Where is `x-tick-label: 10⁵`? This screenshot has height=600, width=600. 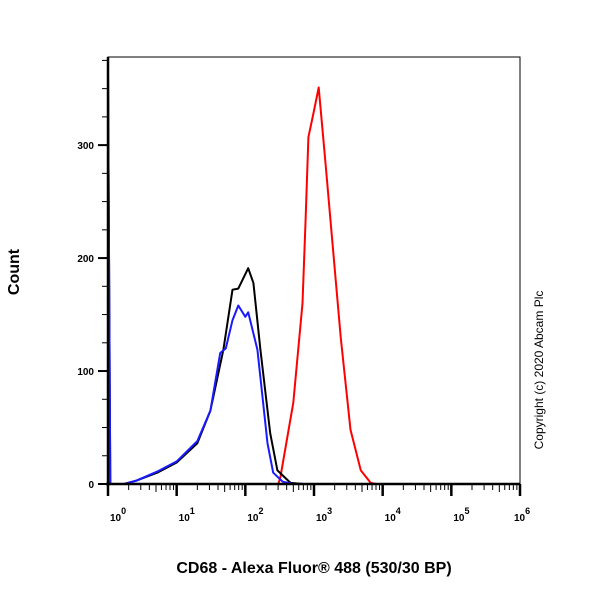
x-tick-label: 10⁵ is located at coordinates (461, 515).